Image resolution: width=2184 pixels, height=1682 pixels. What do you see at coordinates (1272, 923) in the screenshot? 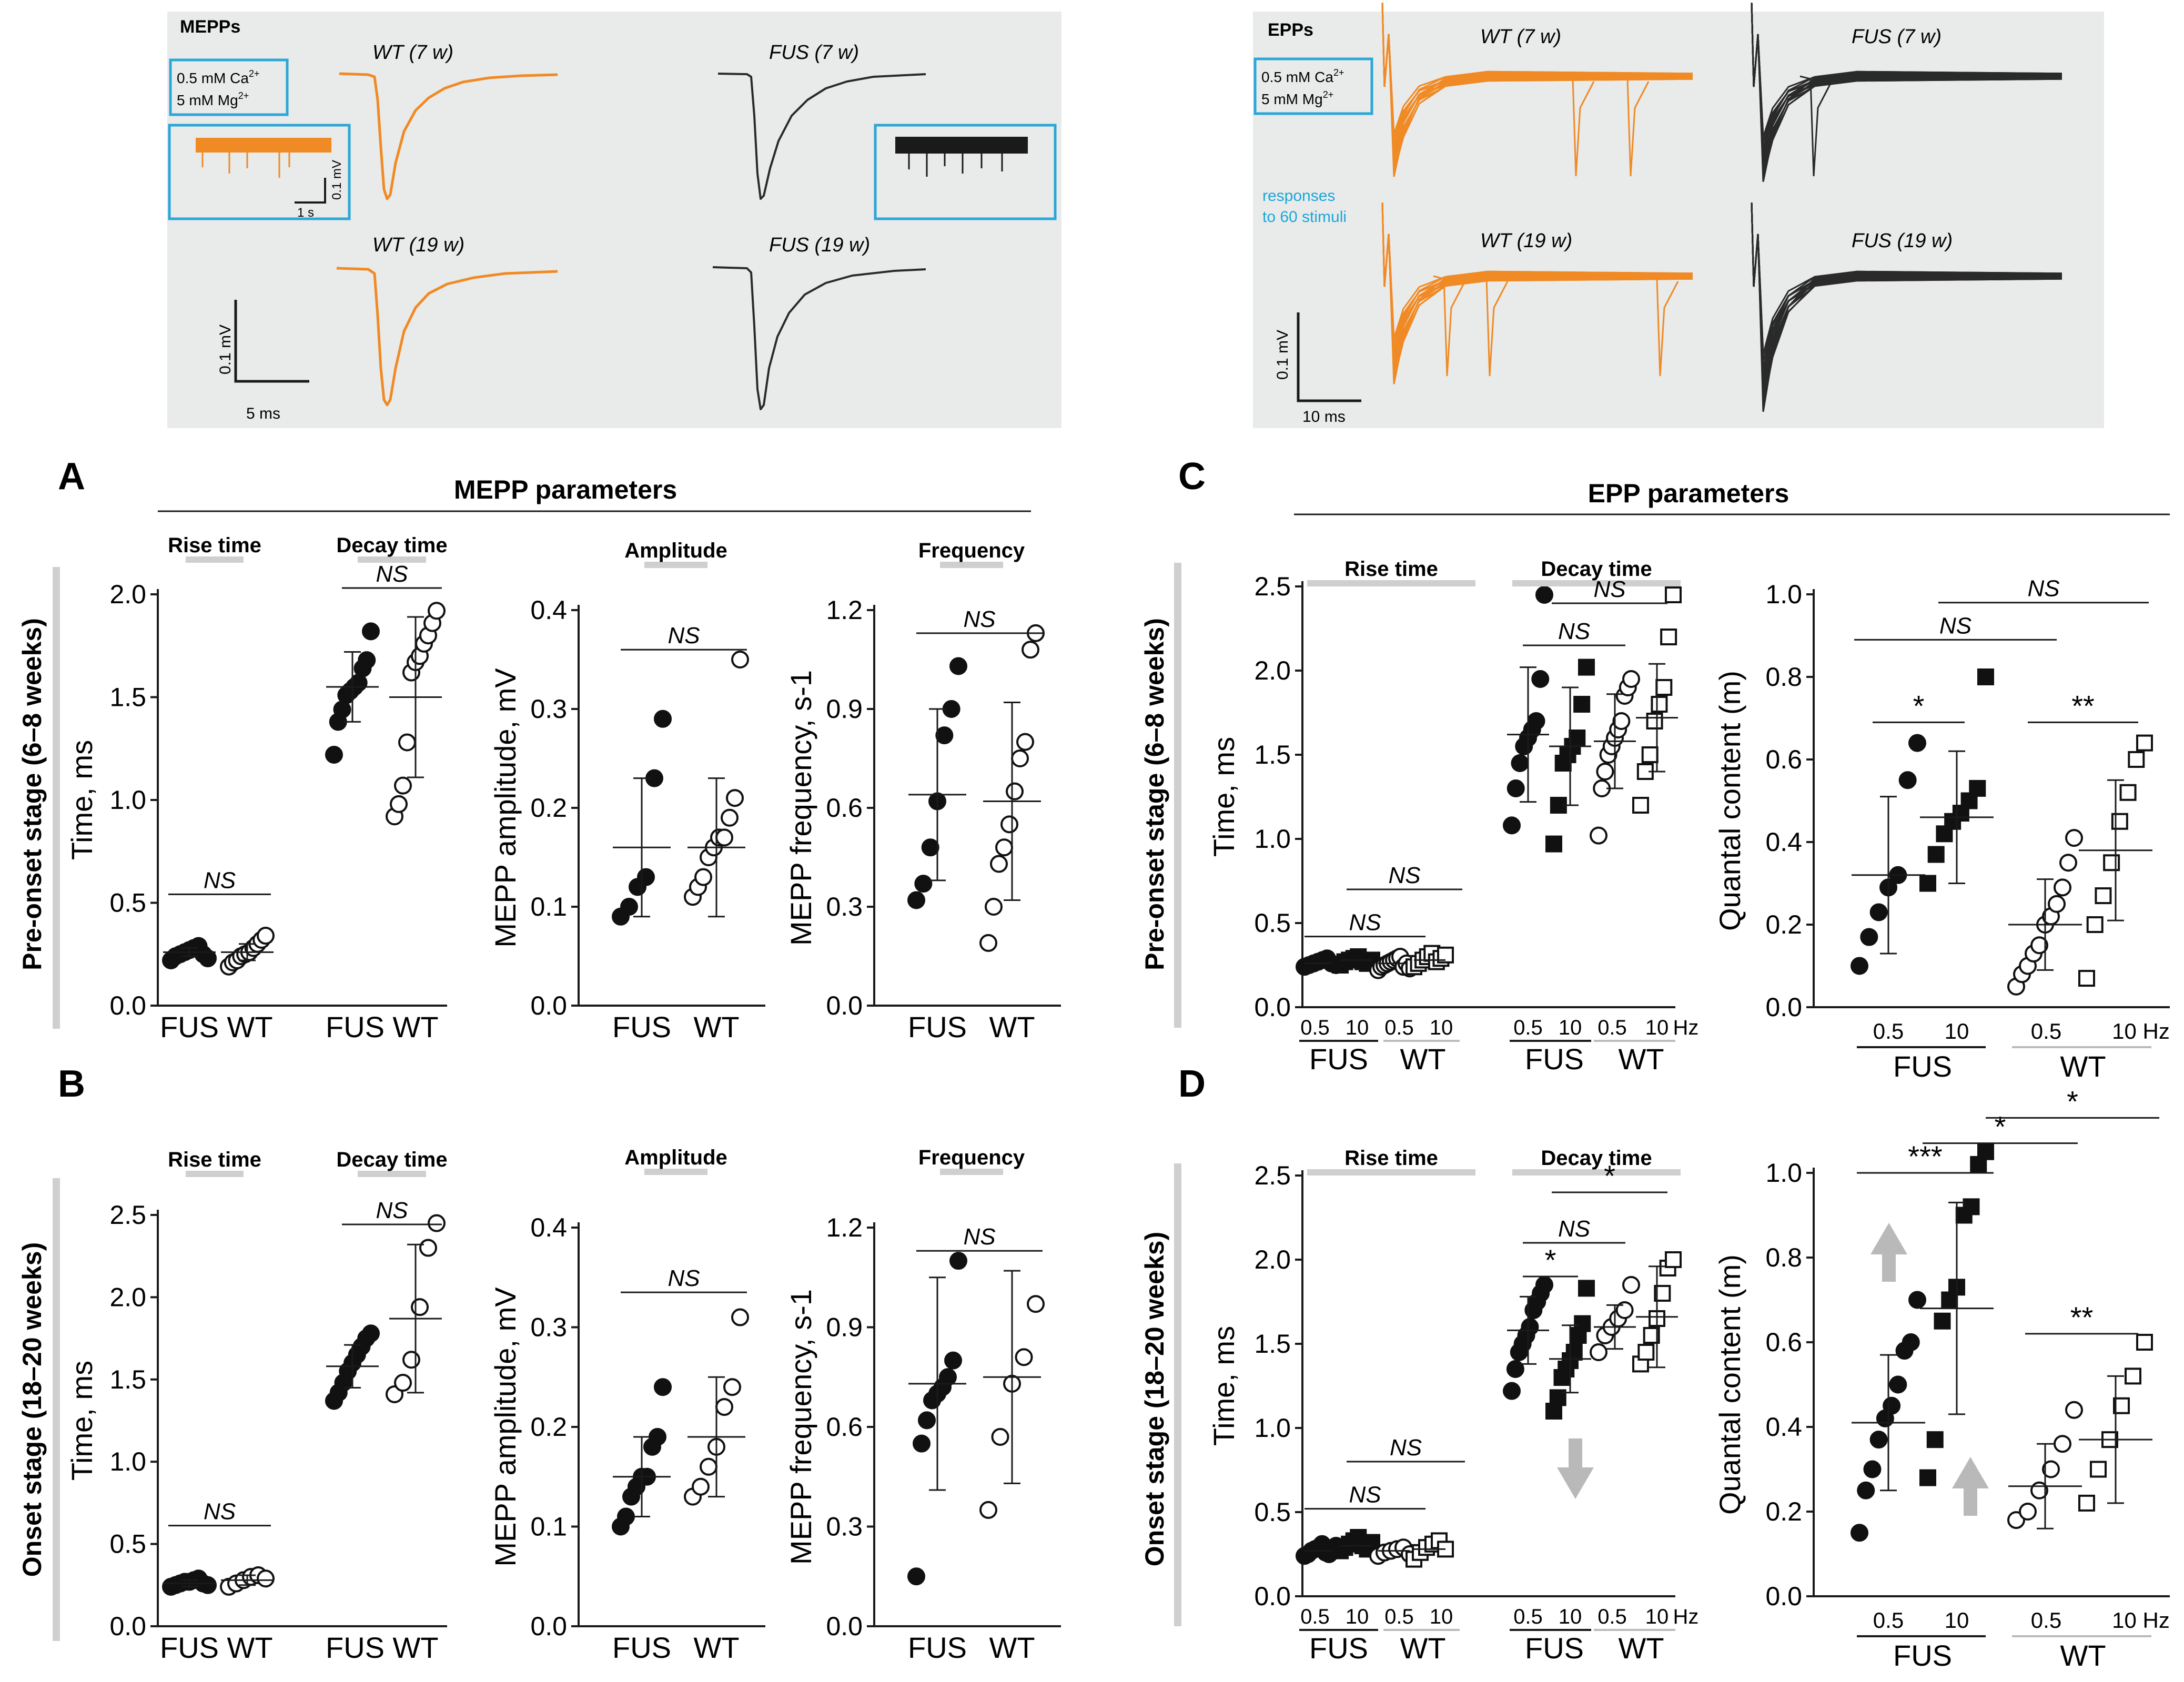
I see `y-tick-label: 0.5` at bounding box center [1272, 923].